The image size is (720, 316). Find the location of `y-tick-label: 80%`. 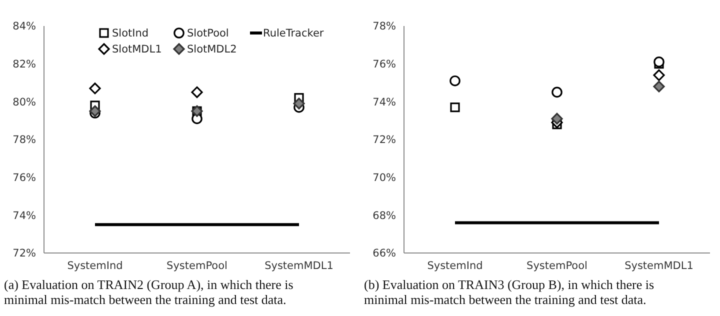

y-tick-label: 80% is located at coordinates (24, 102).